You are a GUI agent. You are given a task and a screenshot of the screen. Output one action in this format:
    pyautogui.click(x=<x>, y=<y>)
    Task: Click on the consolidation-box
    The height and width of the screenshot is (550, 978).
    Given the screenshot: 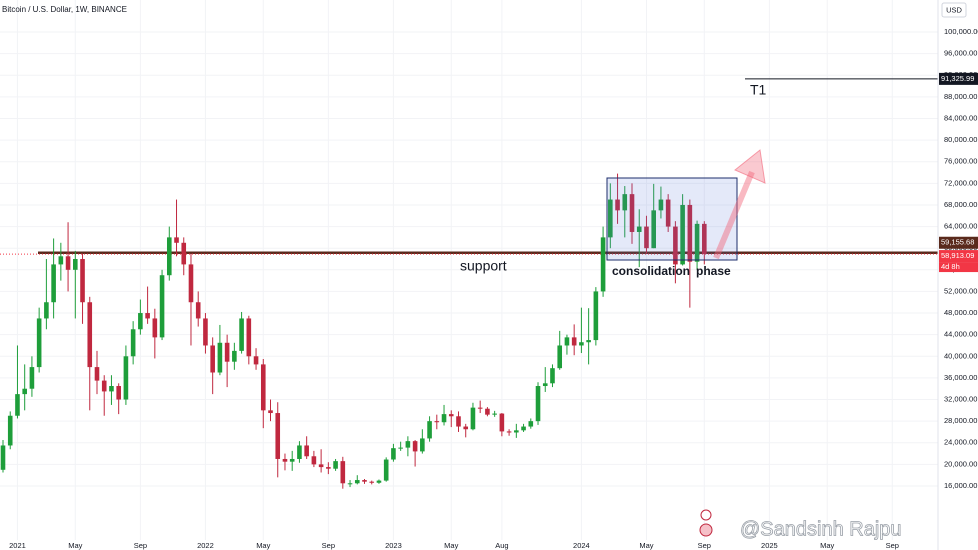 What is the action you would take?
    pyautogui.click(x=672, y=219)
    